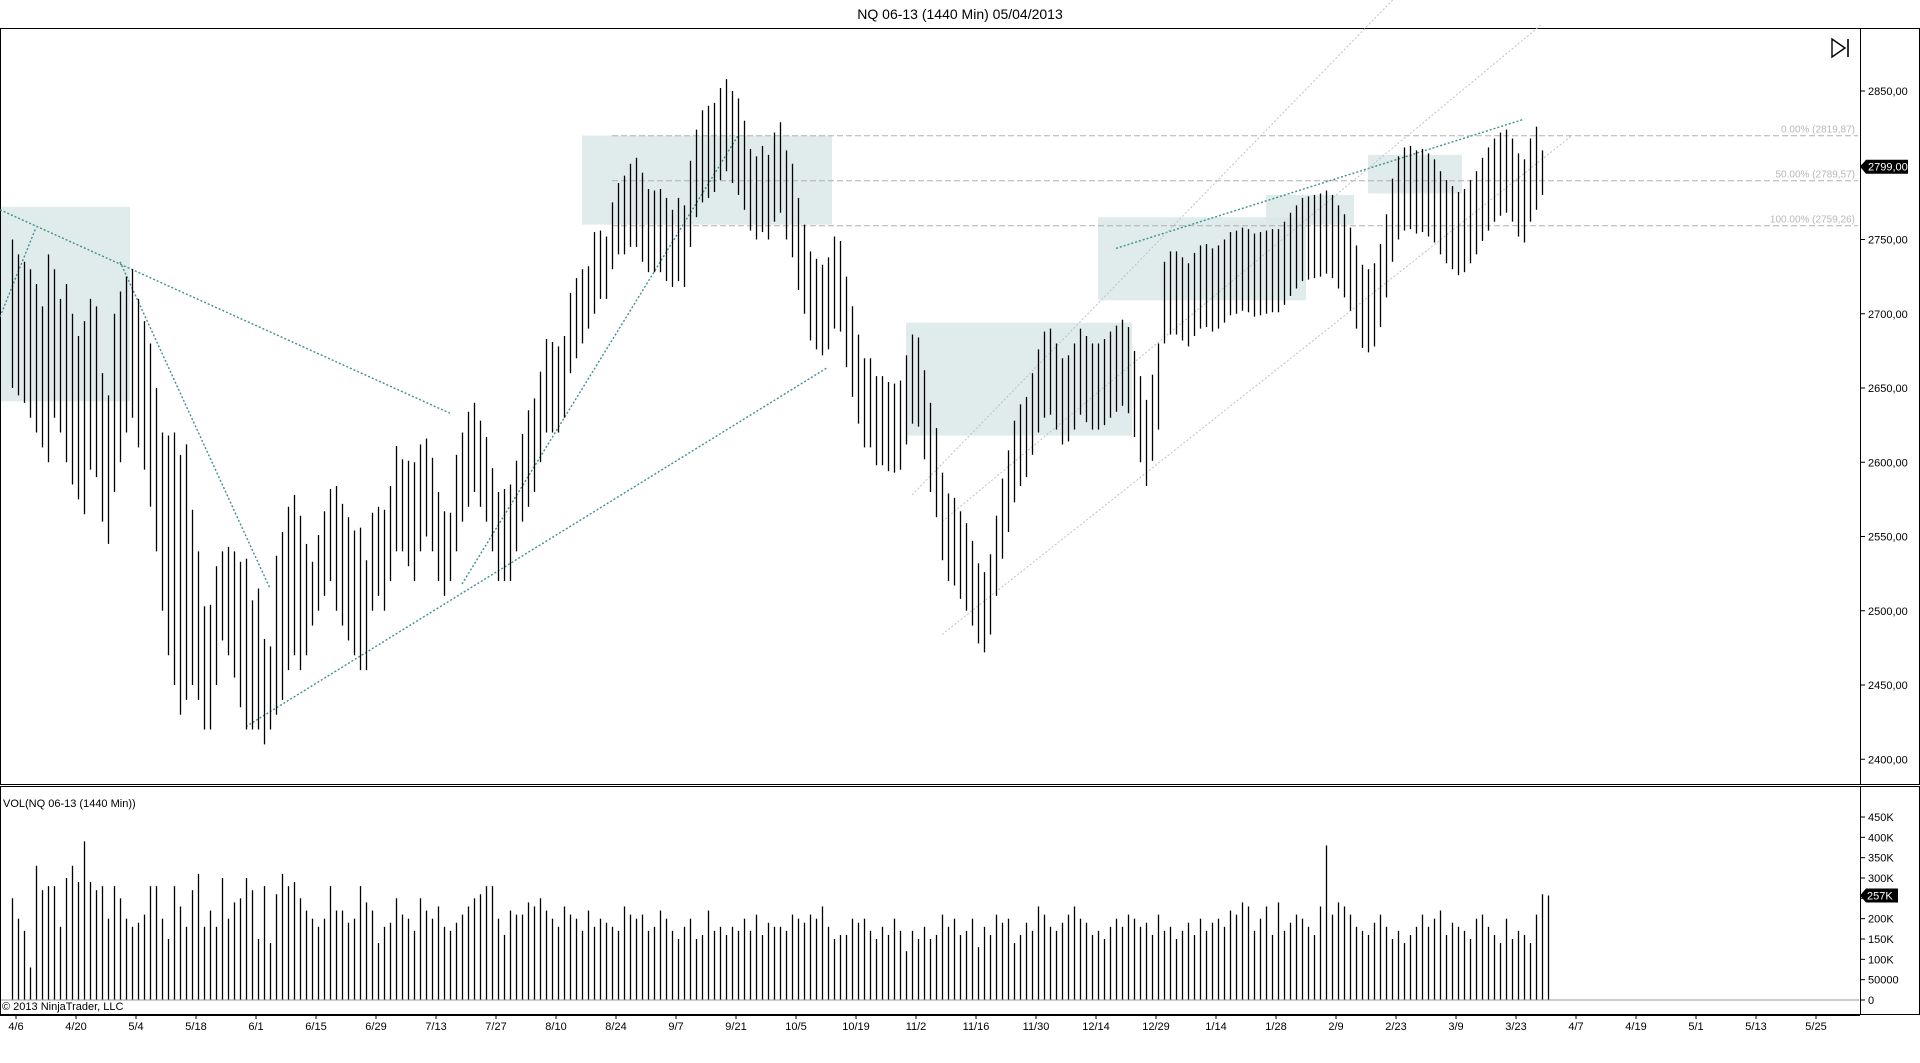 This screenshot has width=1920, height=1063. What do you see at coordinates (856, 1027) in the screenshot?
I see `date-tick-label: 10/19` at bounding box center [856, 1027].